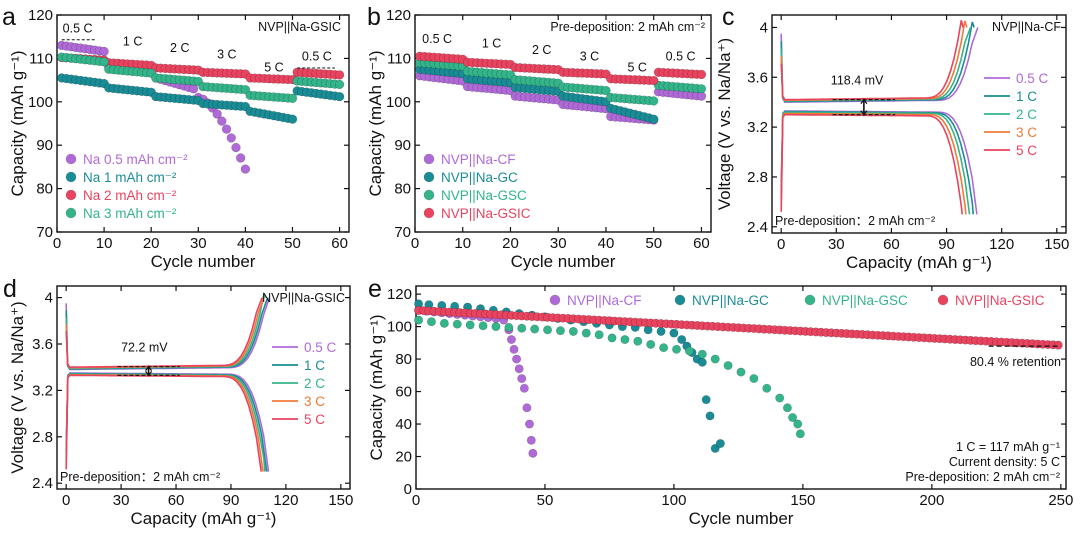 This screenshot has height=546, width=1080. What do you see at coordinates (1001, 244) in the screenshot?
I see `x-tick-label: 120` at bounding box center [1001, 244].